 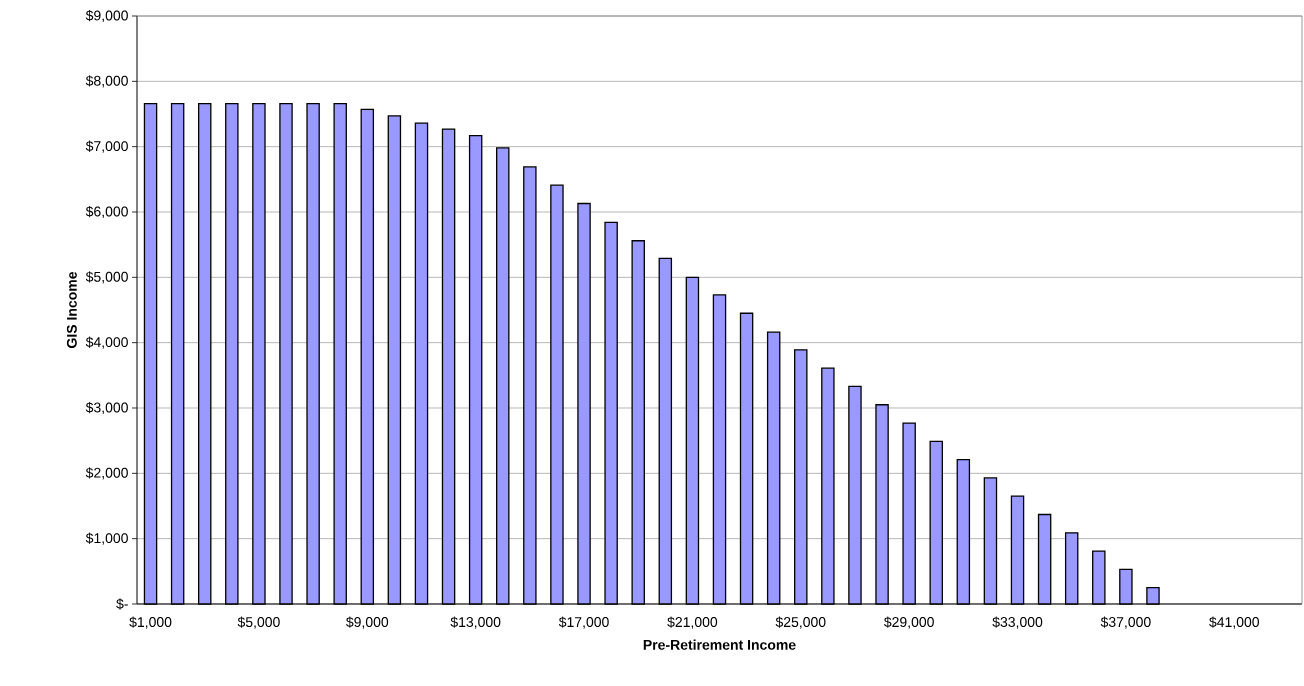 I want to click on y-tick-label: $1,000, so click(x=106, y=538).